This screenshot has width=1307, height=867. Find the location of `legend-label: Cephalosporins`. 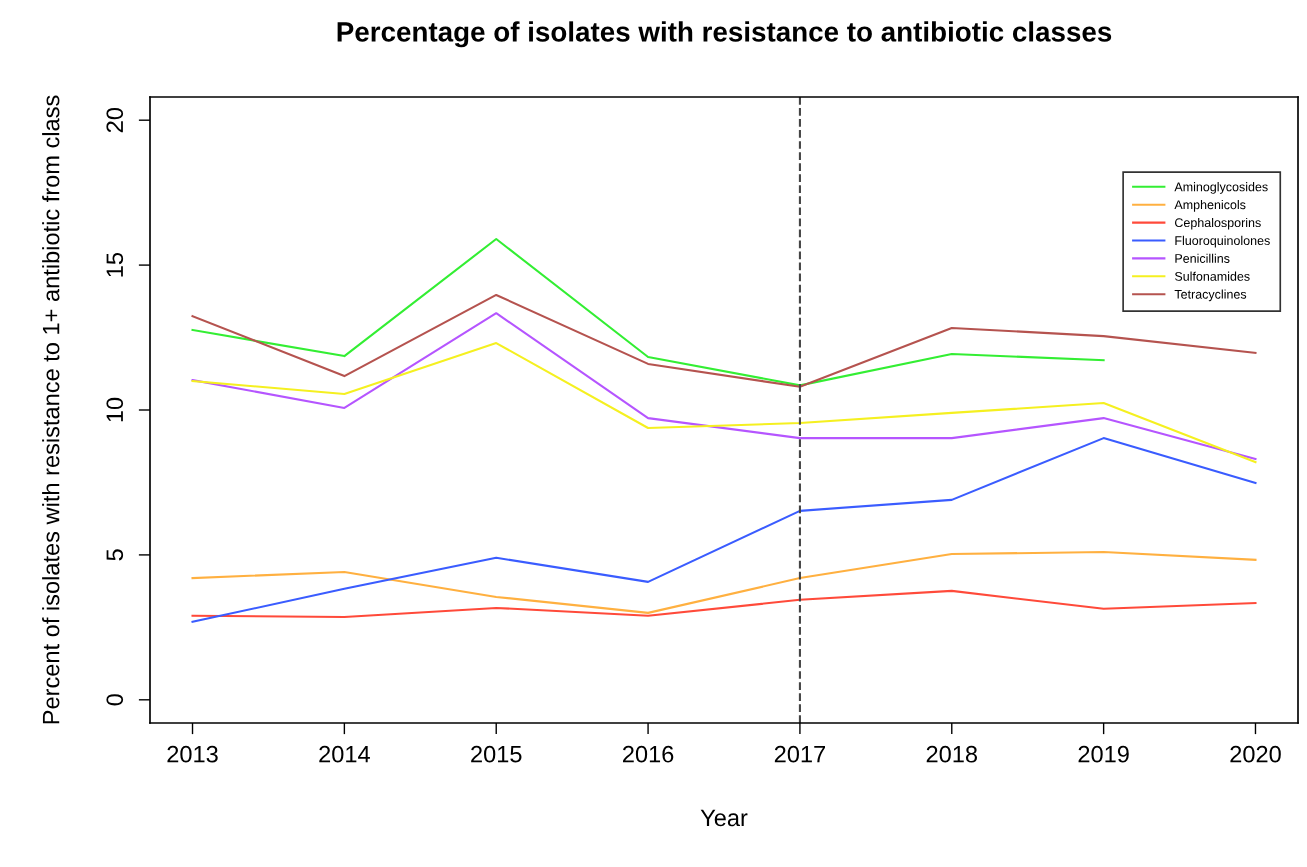

legend-label: Cephalosporins is located at coordinates (1218, 223).